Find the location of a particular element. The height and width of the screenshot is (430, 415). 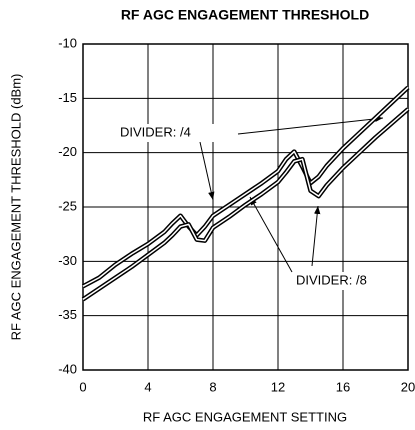

x-tick-label: 0 is located at coordinates (82, 386).